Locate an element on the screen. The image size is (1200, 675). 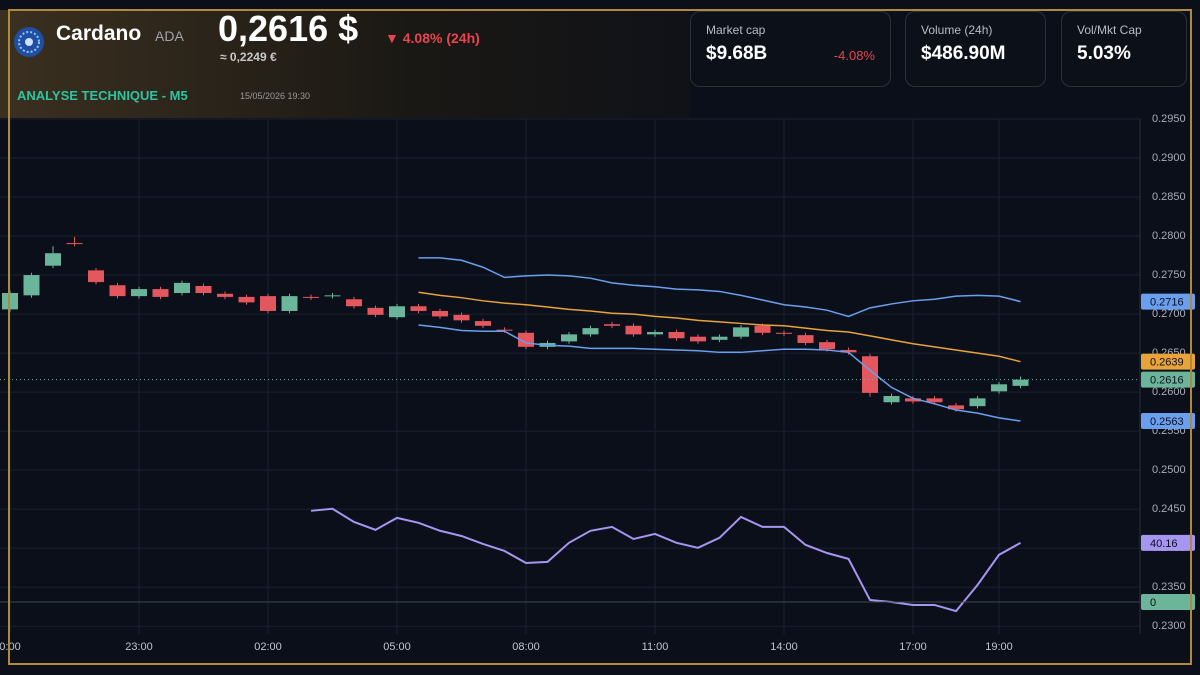
x-tick-label: 17:00 is located at coordinates (913, 647).